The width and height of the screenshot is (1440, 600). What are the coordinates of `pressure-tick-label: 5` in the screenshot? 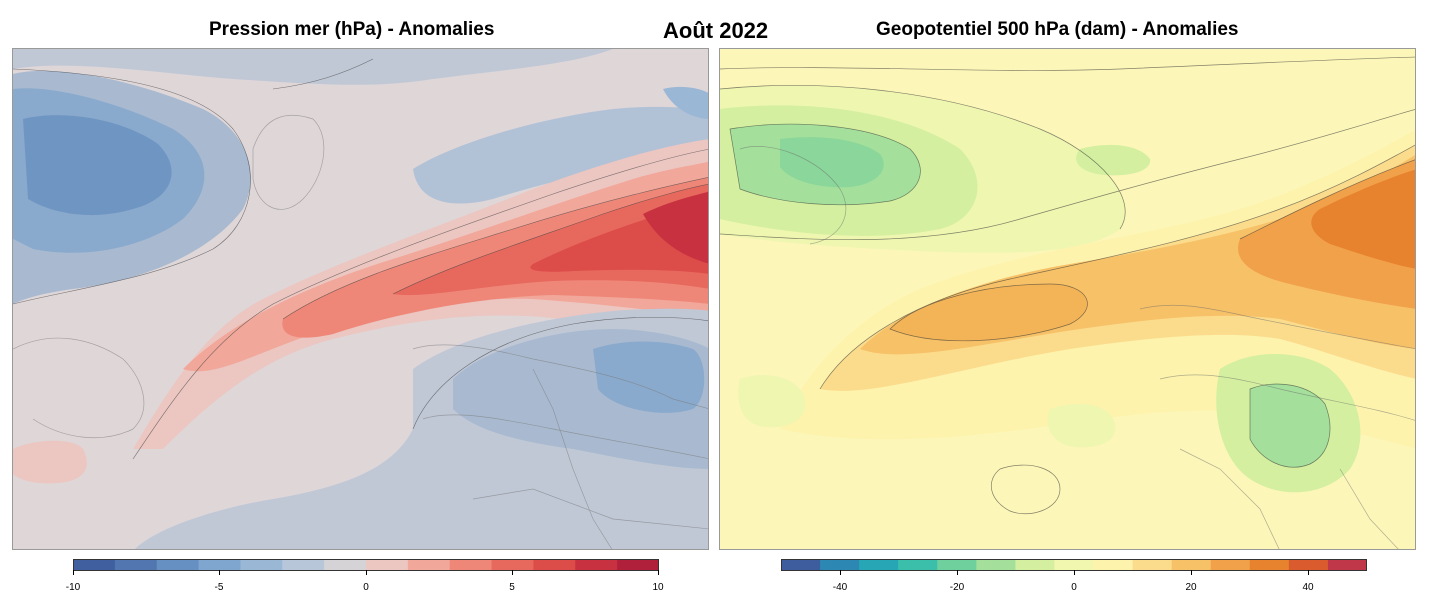 It's located at (512, 587).